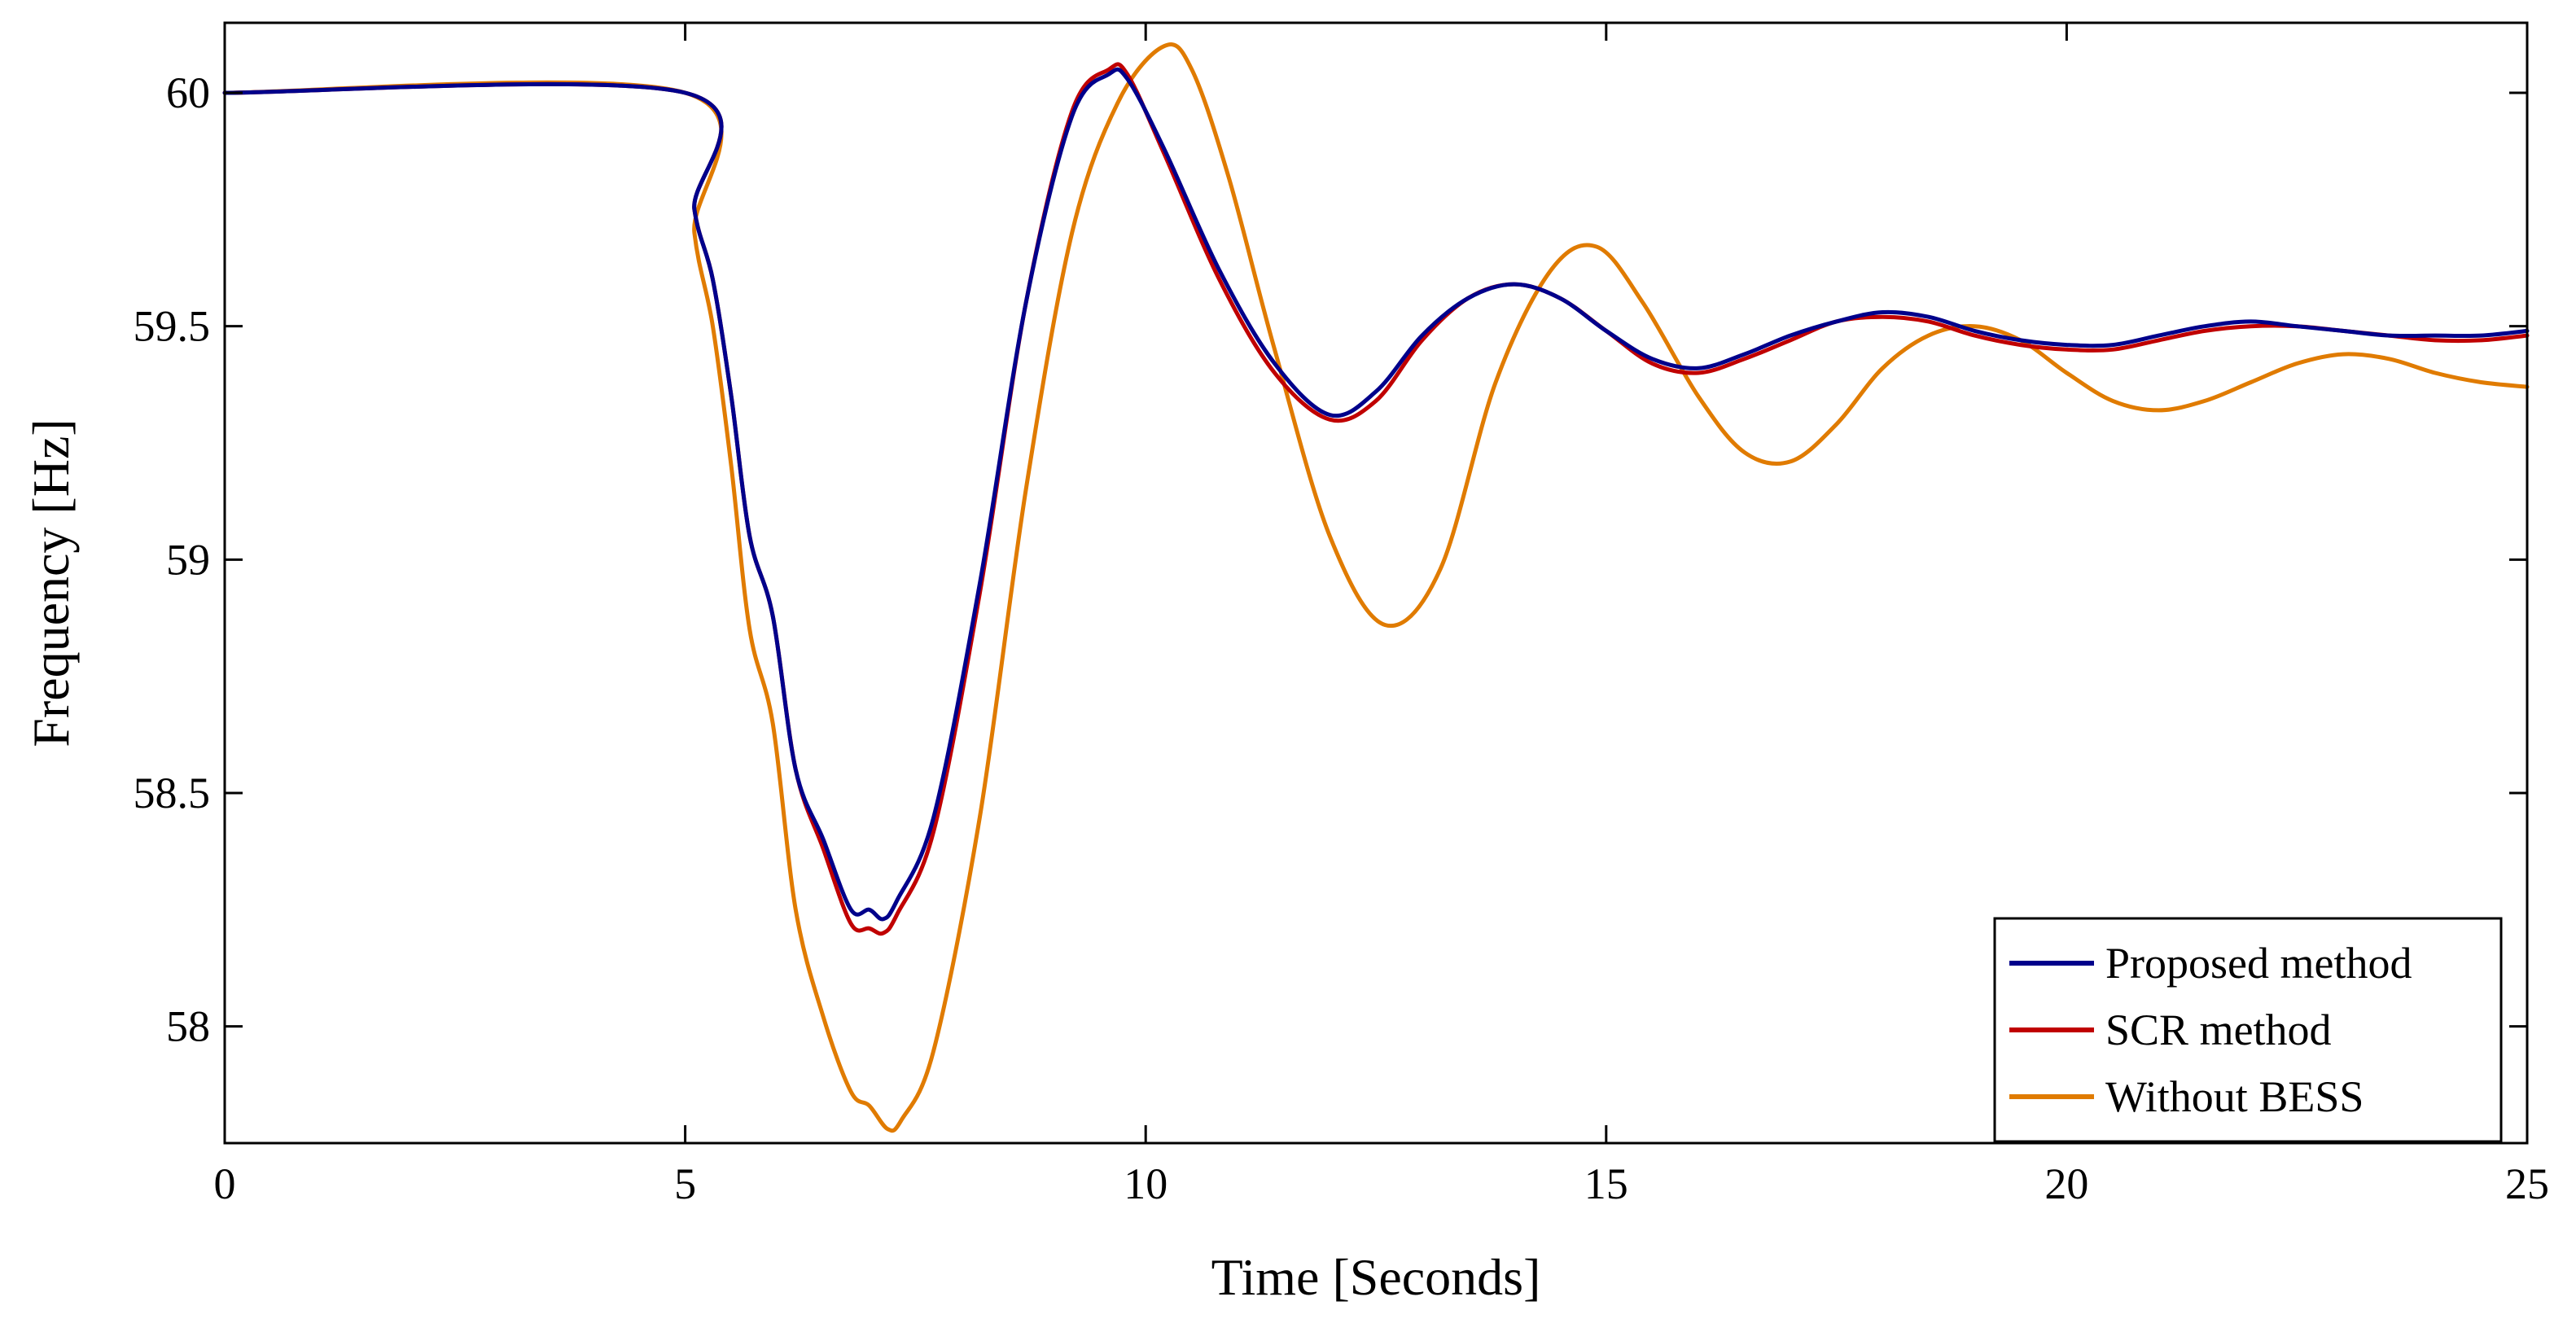 Image resolution: width=2576 pixels, height=1332 pixels. I want to click on x-tick-label: 0, so click(225, 1183).